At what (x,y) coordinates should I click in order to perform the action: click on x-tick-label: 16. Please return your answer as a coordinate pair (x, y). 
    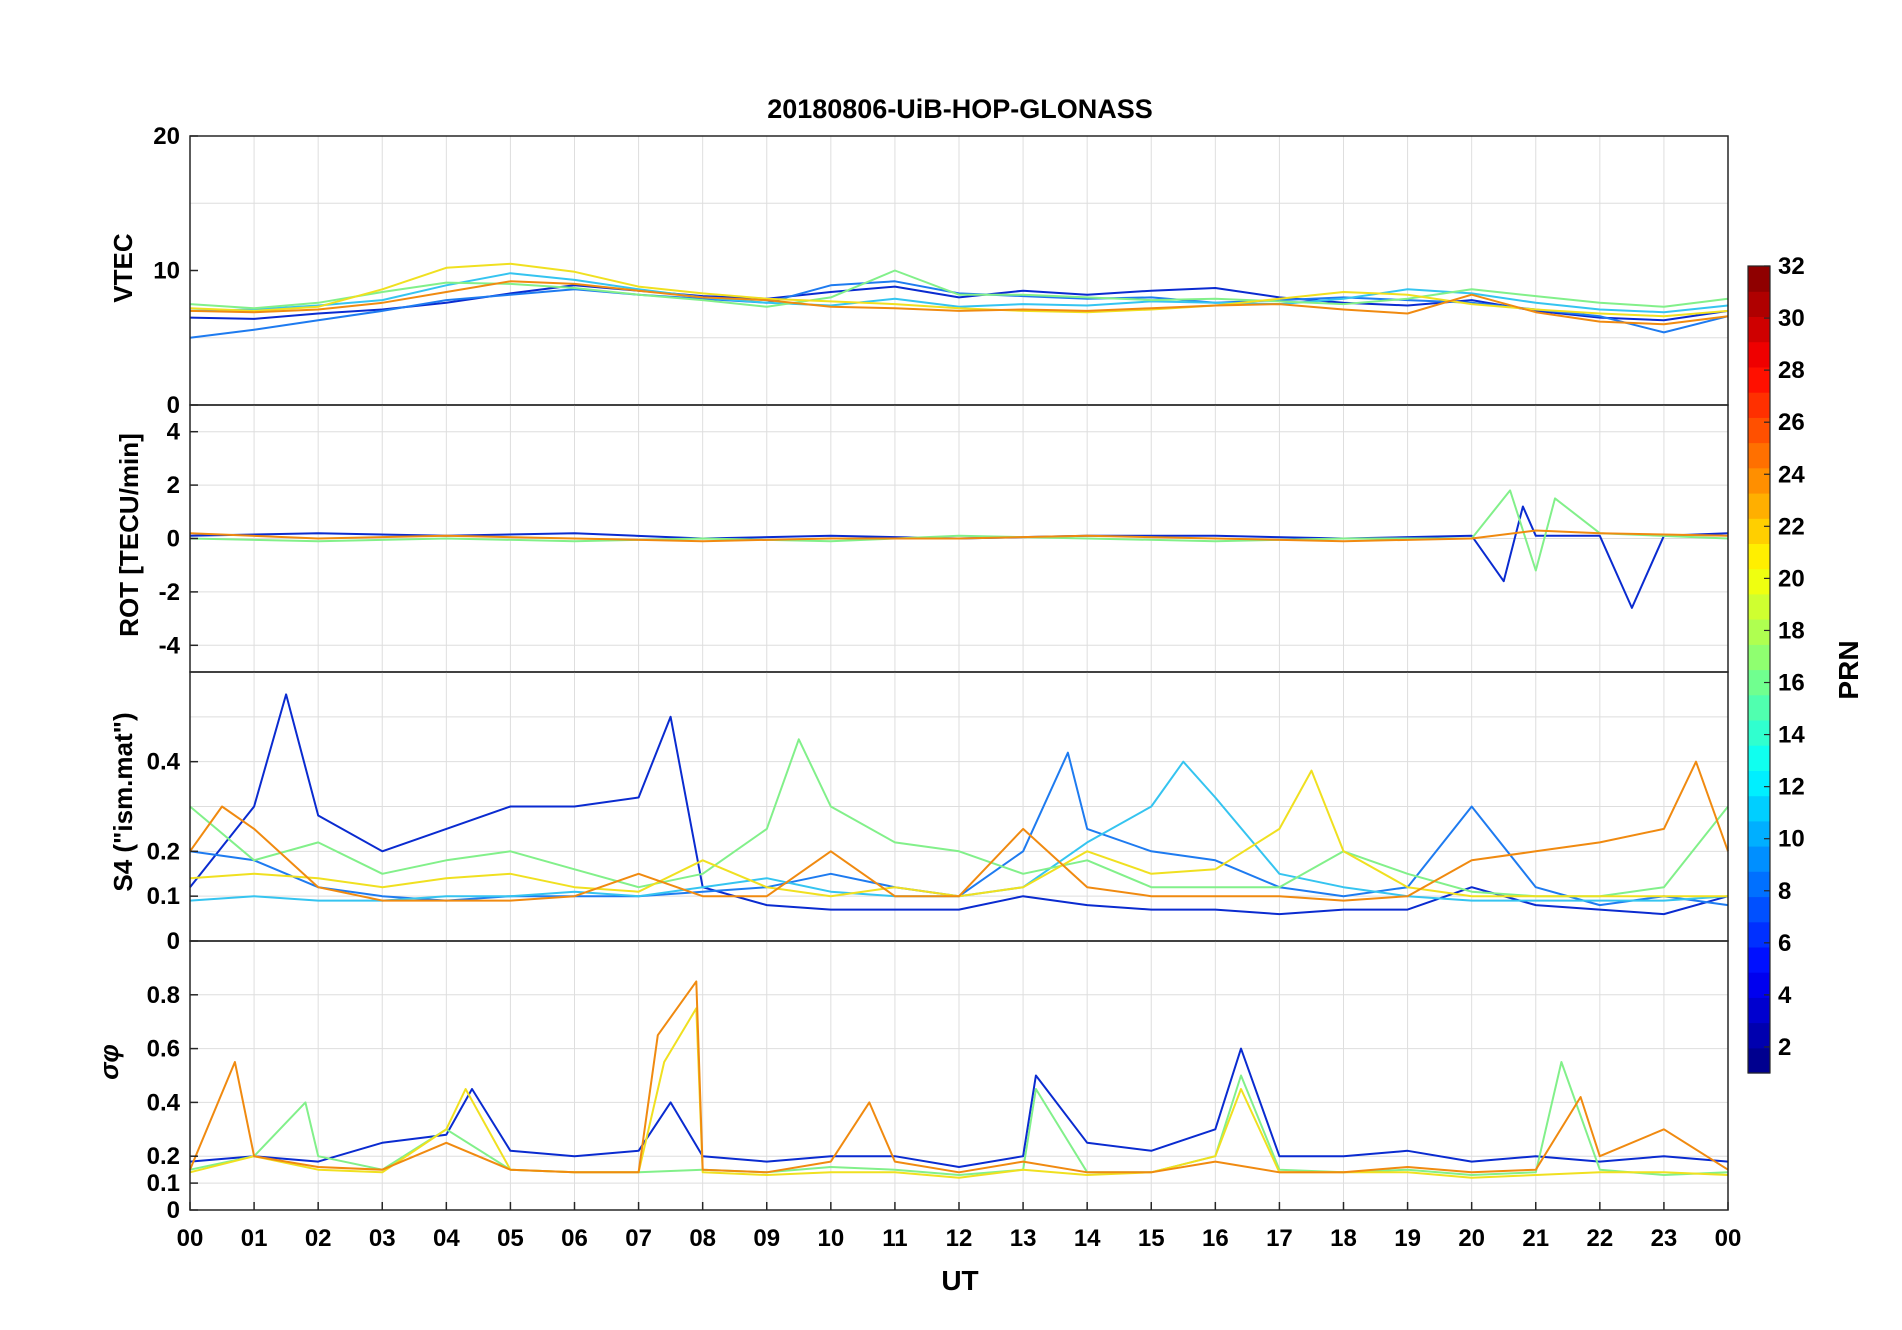
    Looking at the image, I should click on (1215, 1238).